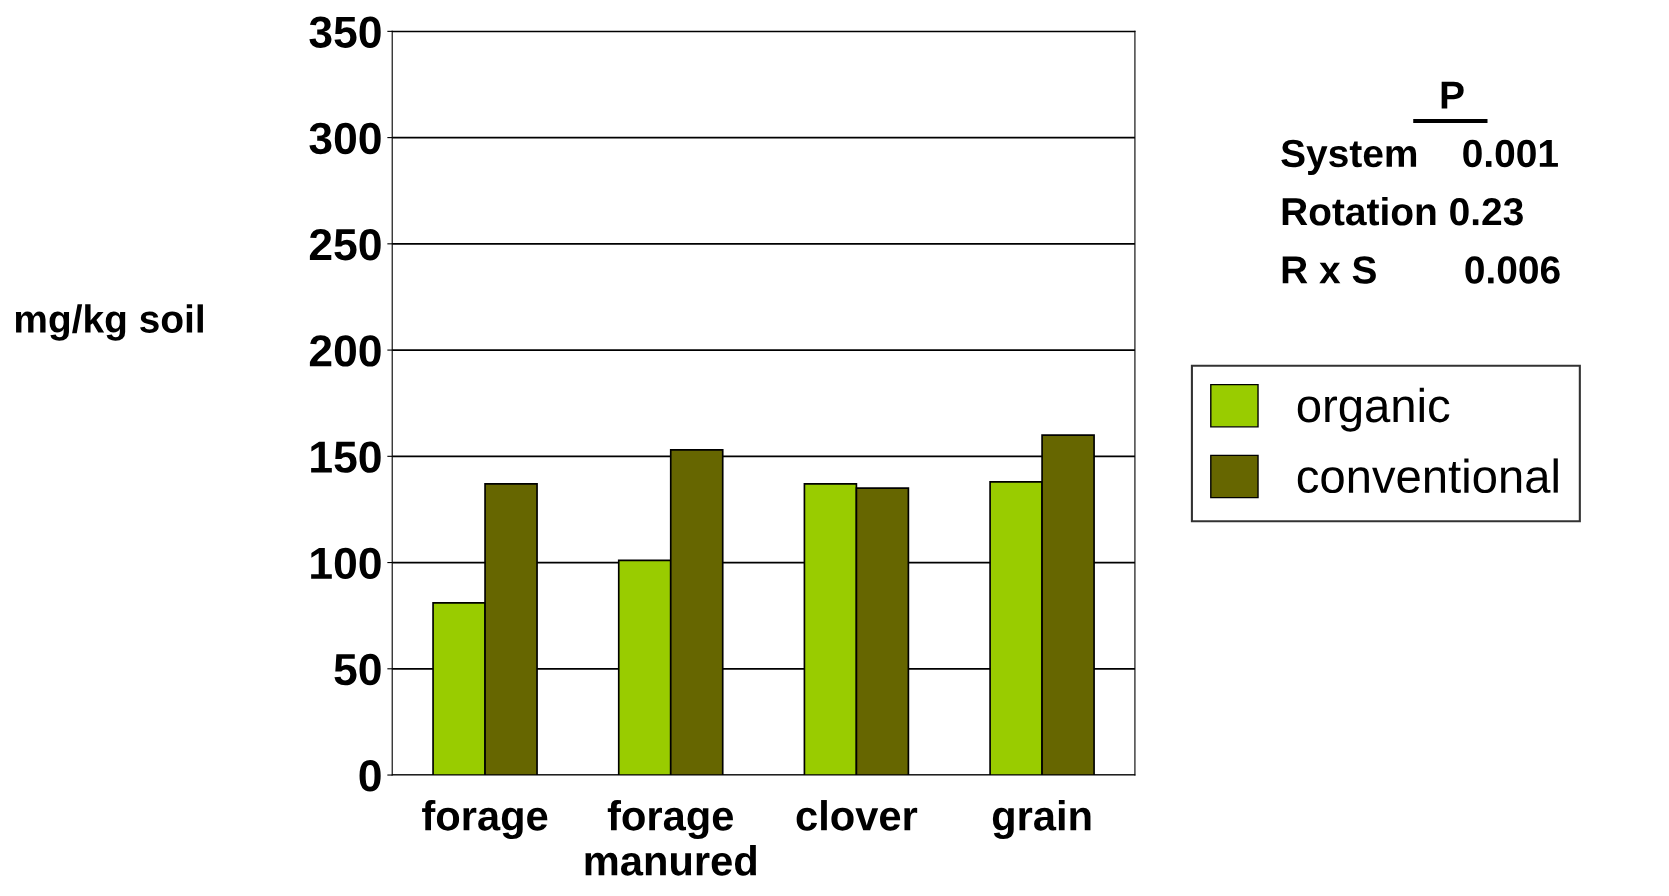 This screenshot has height=896, width=1669. What do you see at coordinates (357, 669) in the screenshot?
I see `y-tick-label: 50` at bounding box center [357, 669].